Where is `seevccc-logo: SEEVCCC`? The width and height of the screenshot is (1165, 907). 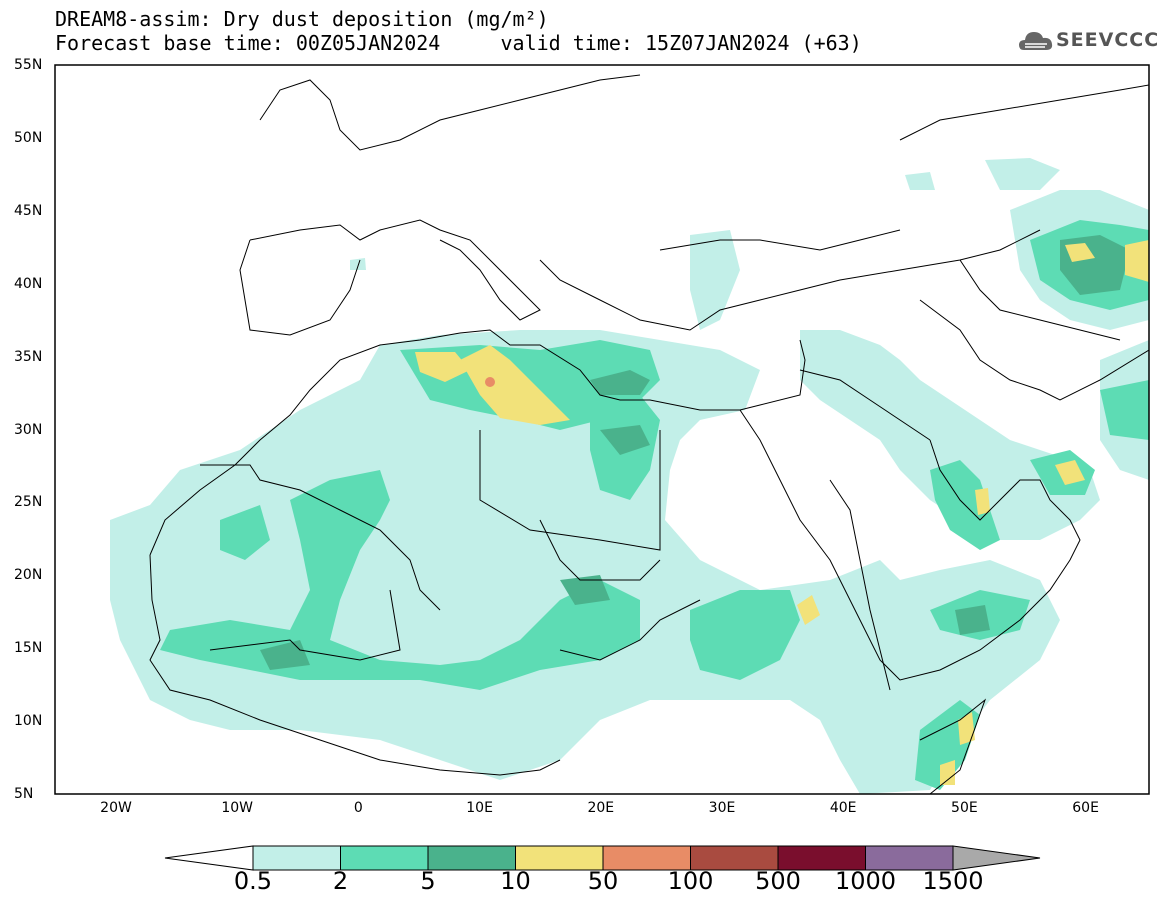 seevccc-logo: SEEVCCC is located at coordinates (1088, 41).